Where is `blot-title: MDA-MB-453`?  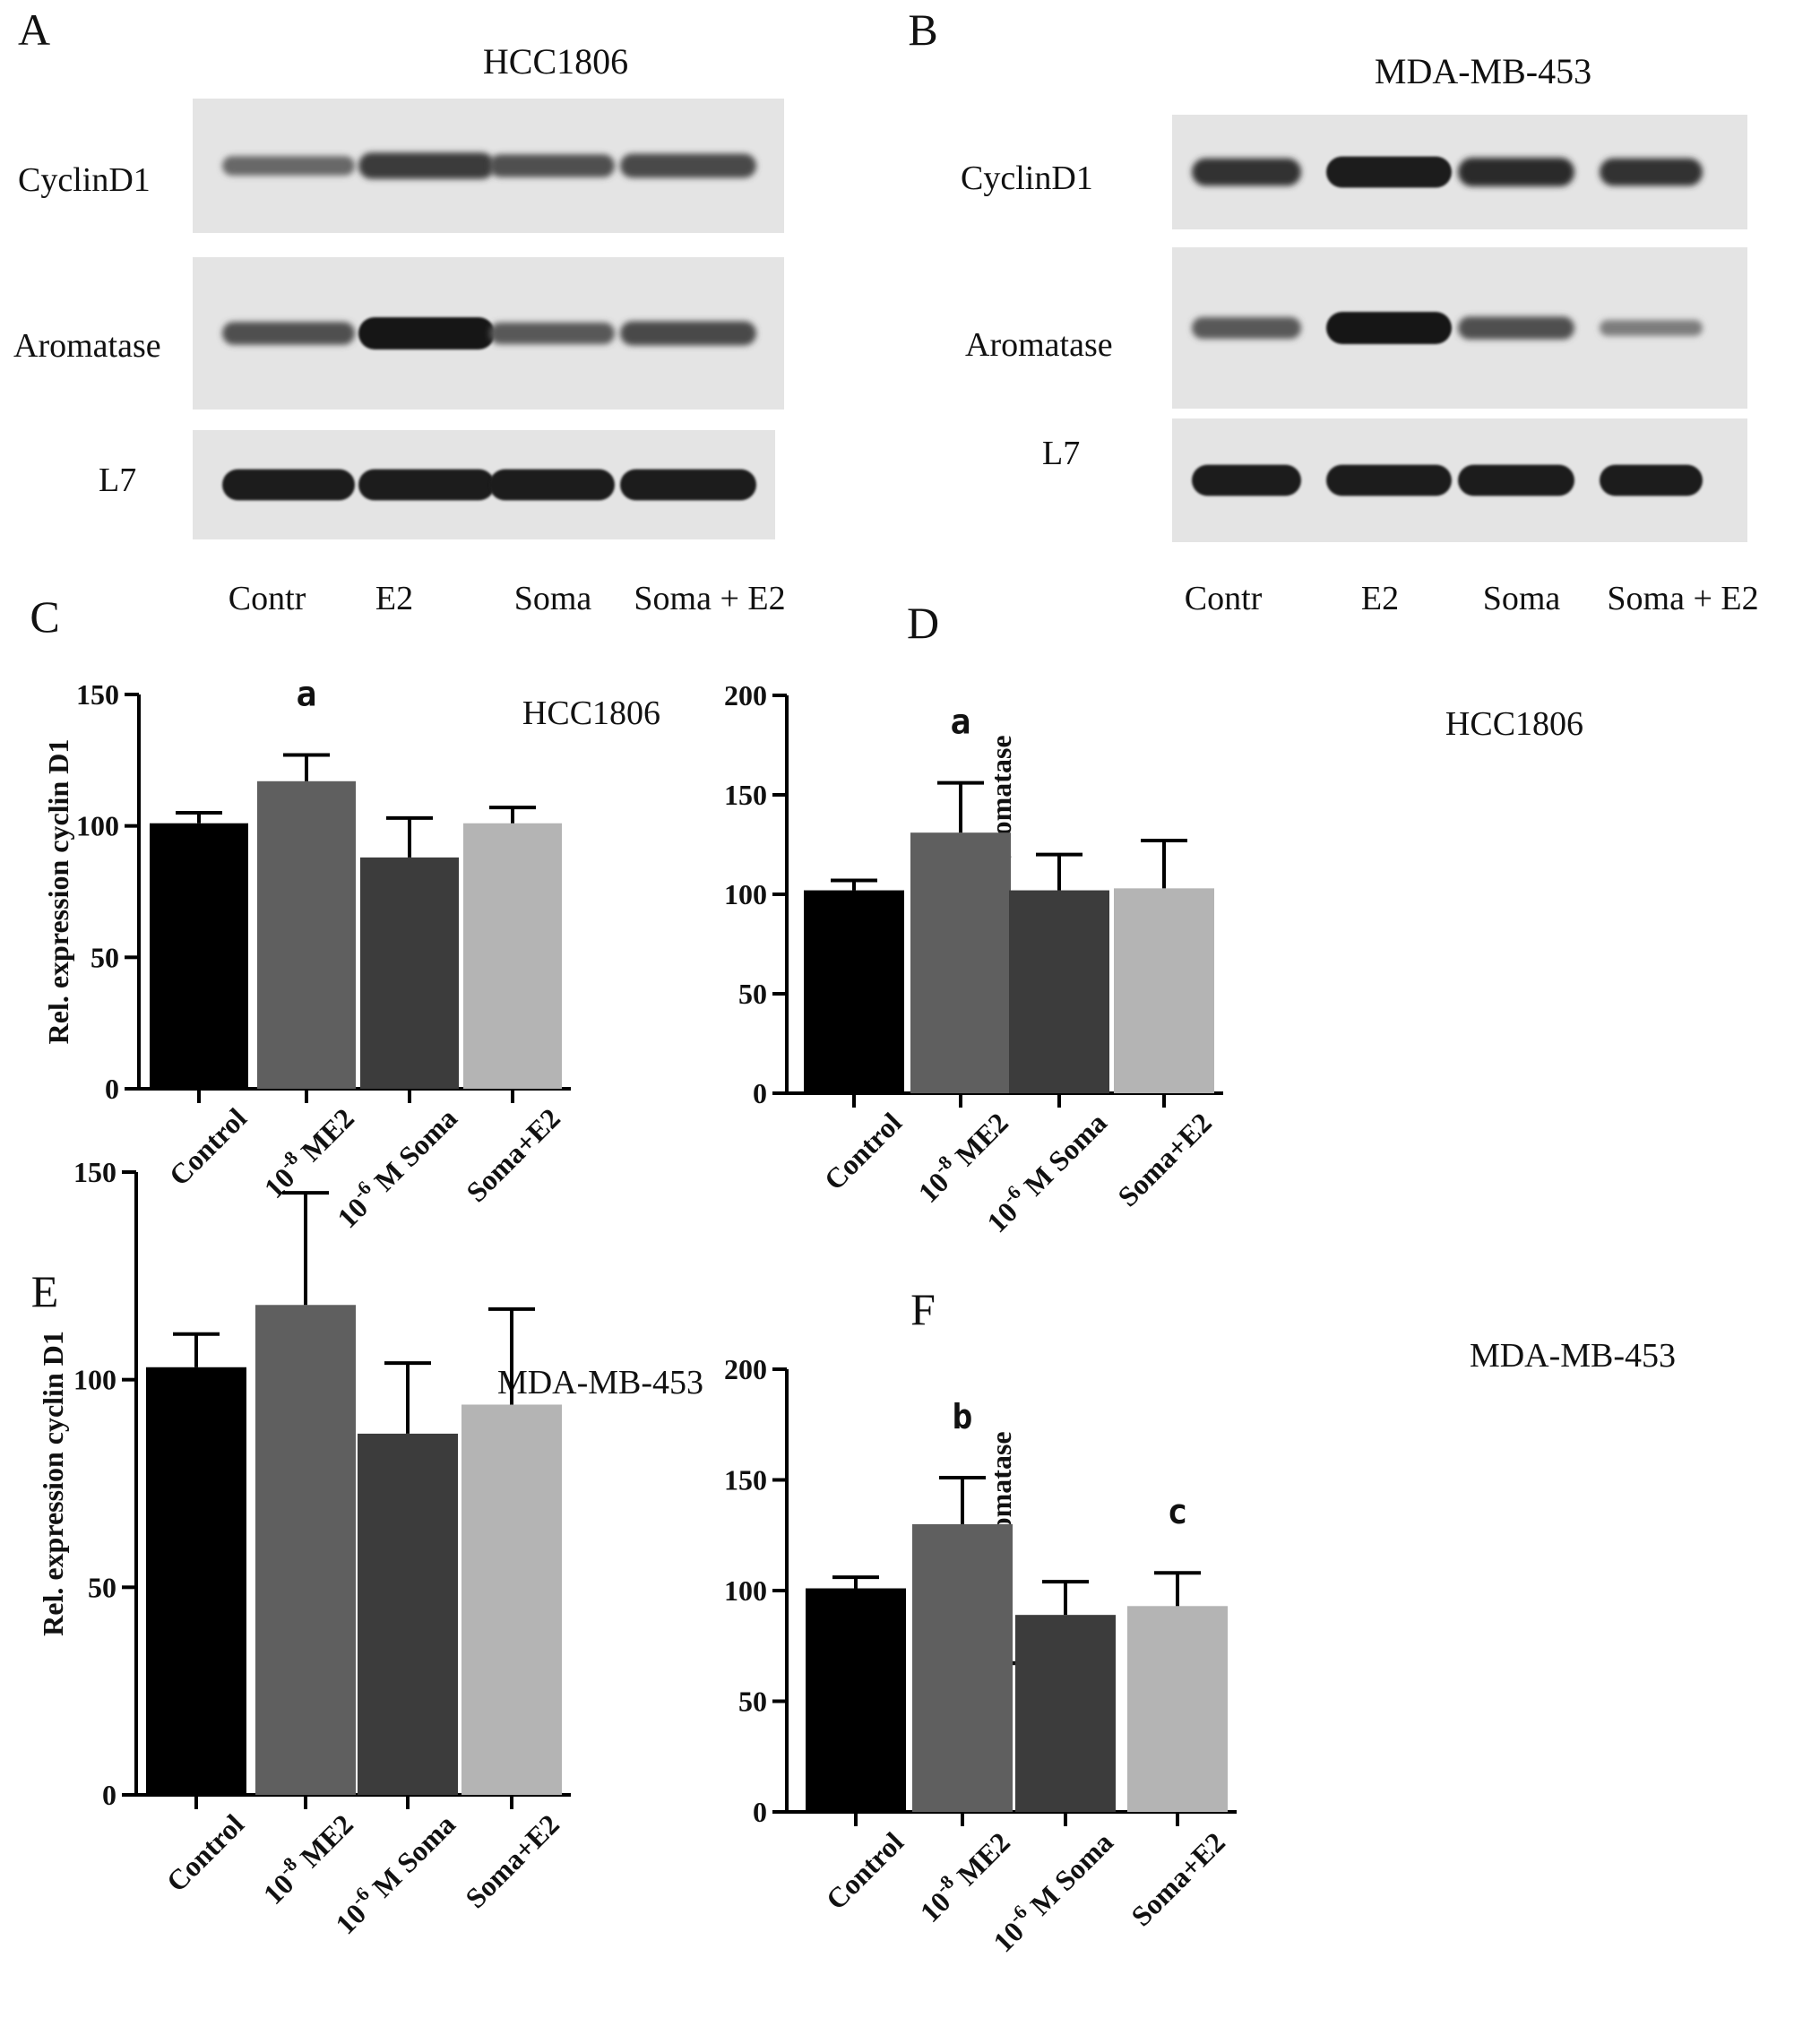 blot-title: MDA-MB-453 is located at coordinates (1483, 71).